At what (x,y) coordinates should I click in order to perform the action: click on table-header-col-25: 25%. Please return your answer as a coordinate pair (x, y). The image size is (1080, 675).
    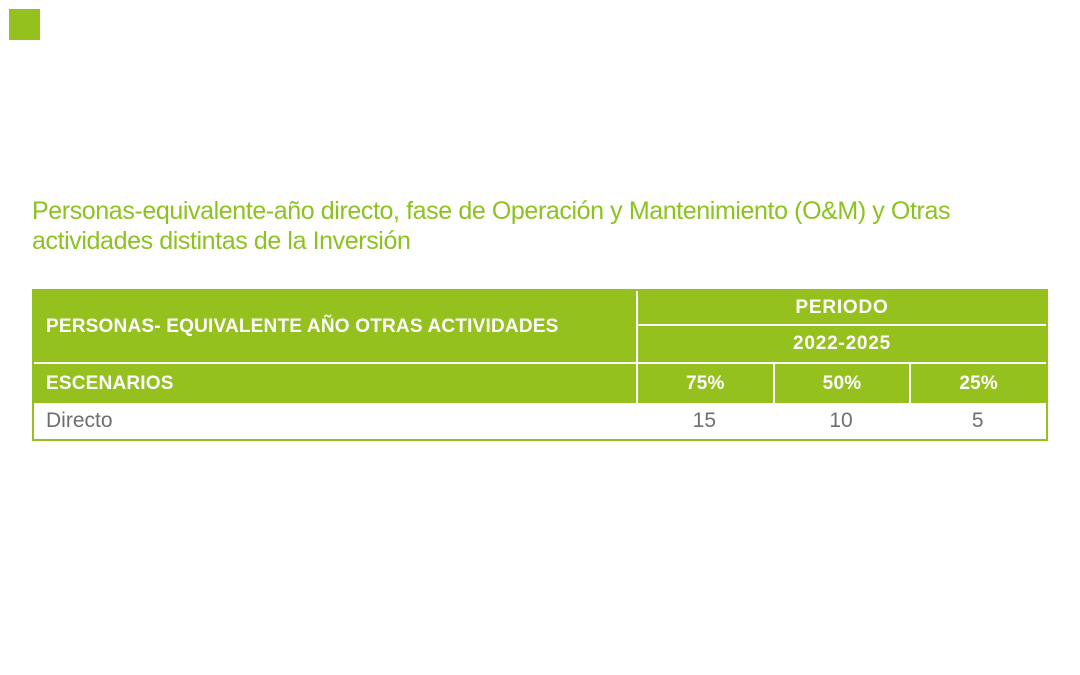
    Looking at the image, I should click on (977, 383).